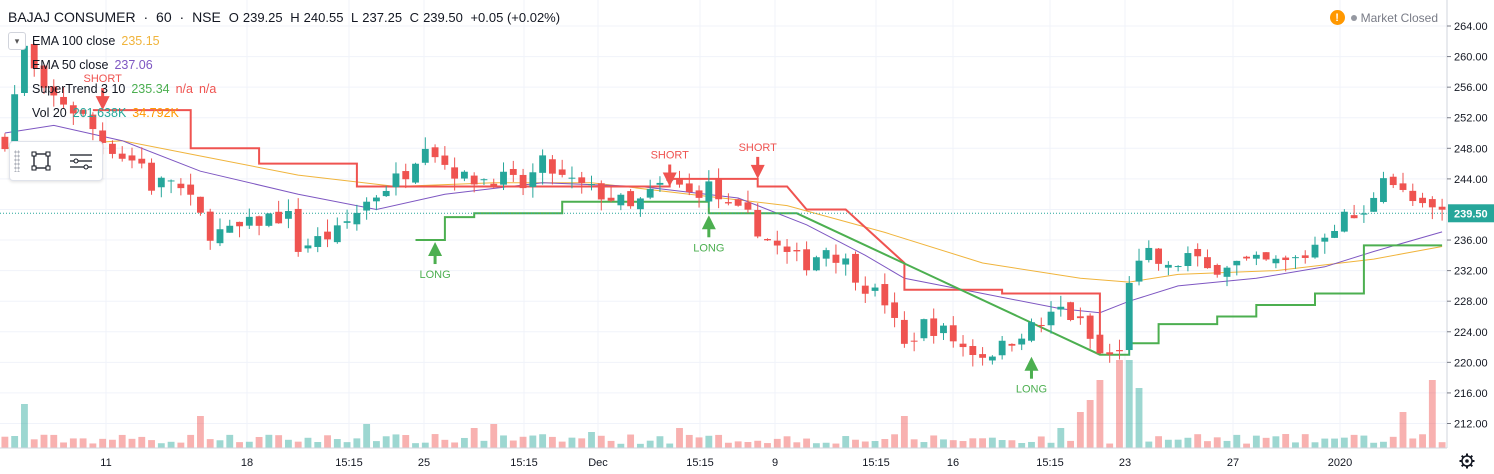 This screenshot has height=474, width=1494. Describe the element at coordinates (96, 113) in the screenshot. I see `indicator-3: Vol 20 201.638K 34.792K` at that location.